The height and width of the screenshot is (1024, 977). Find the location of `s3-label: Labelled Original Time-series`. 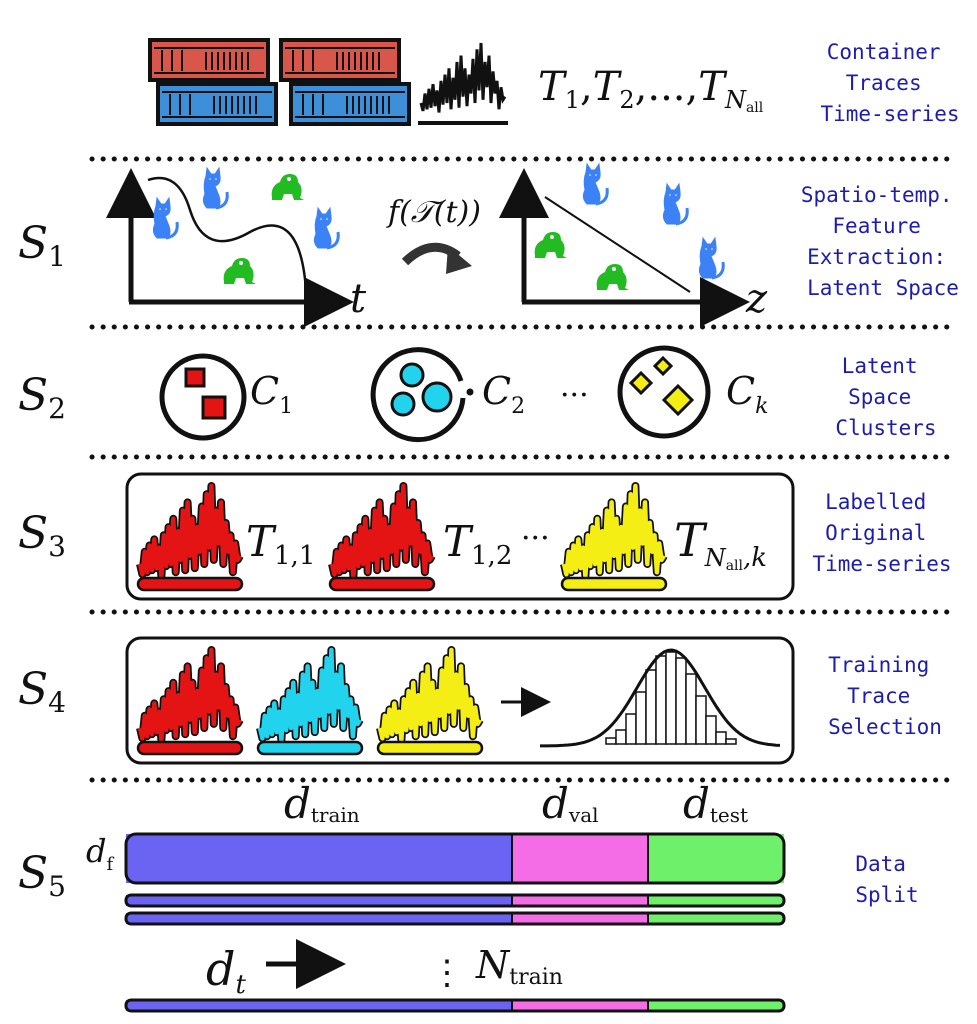

s3-label: Labelled Original Time-series is located at coordinates (881, 533).